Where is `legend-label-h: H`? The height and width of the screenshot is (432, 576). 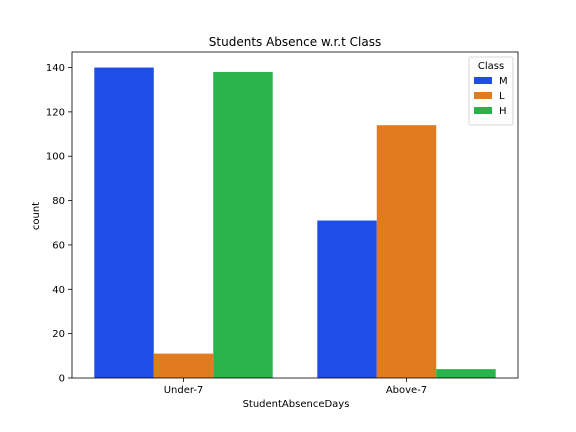
legend-label-h: H is located at coordinates (503, 111).